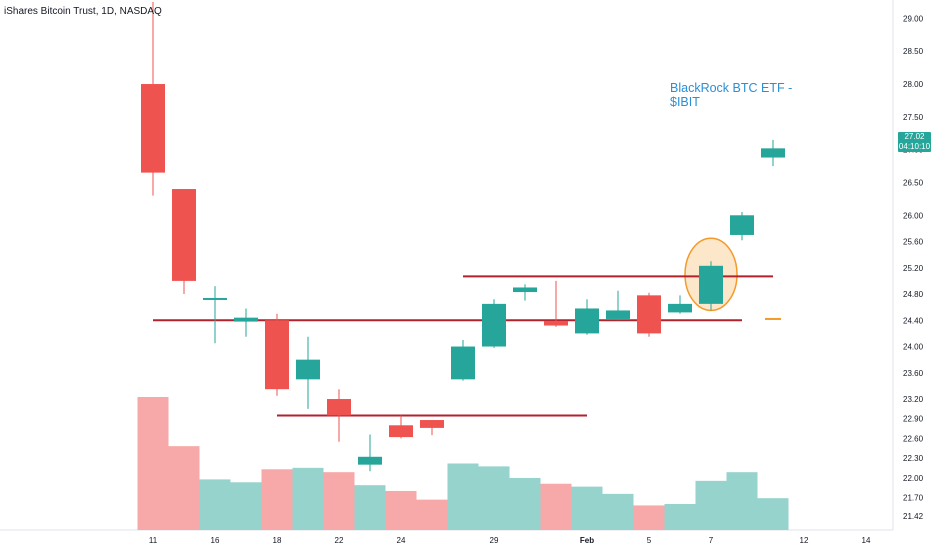  Describe the element at coordinates (913, 419) in the screenshot. I see `price-tick-label: 22.90` at that location.